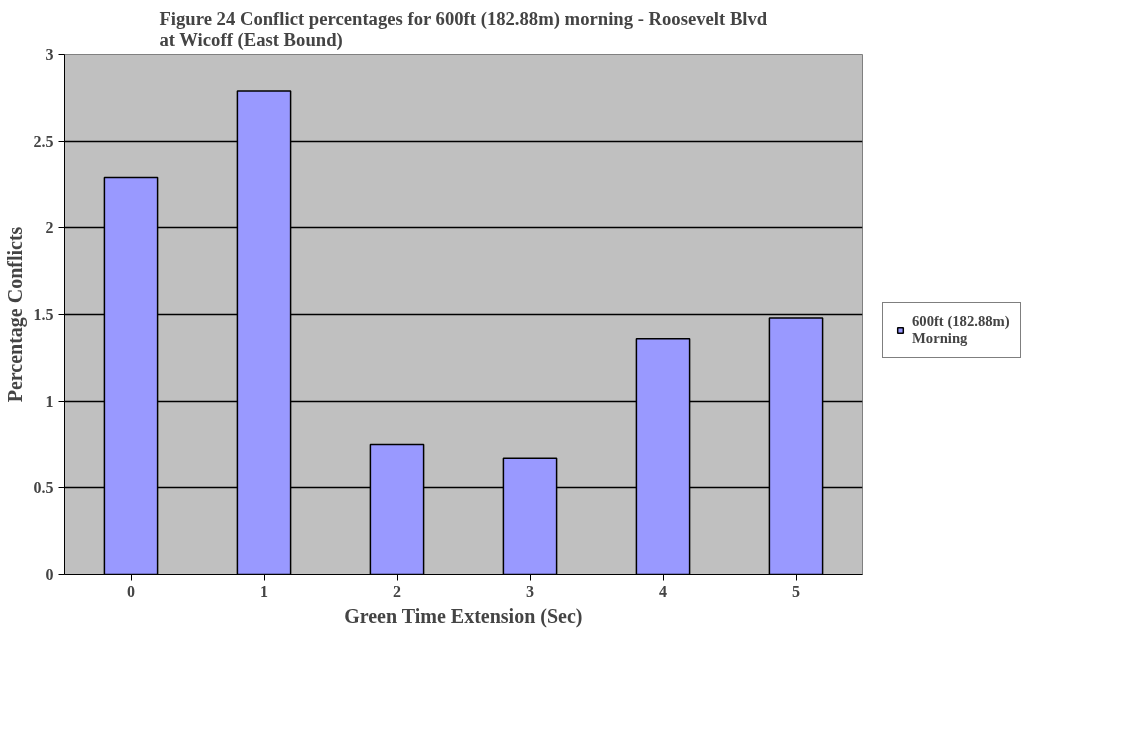 Image resolution: width=1132 pixels, height=753 pixels. I want to click on legend-label: 600ft (182.88m) Morning, so click(961, 329).